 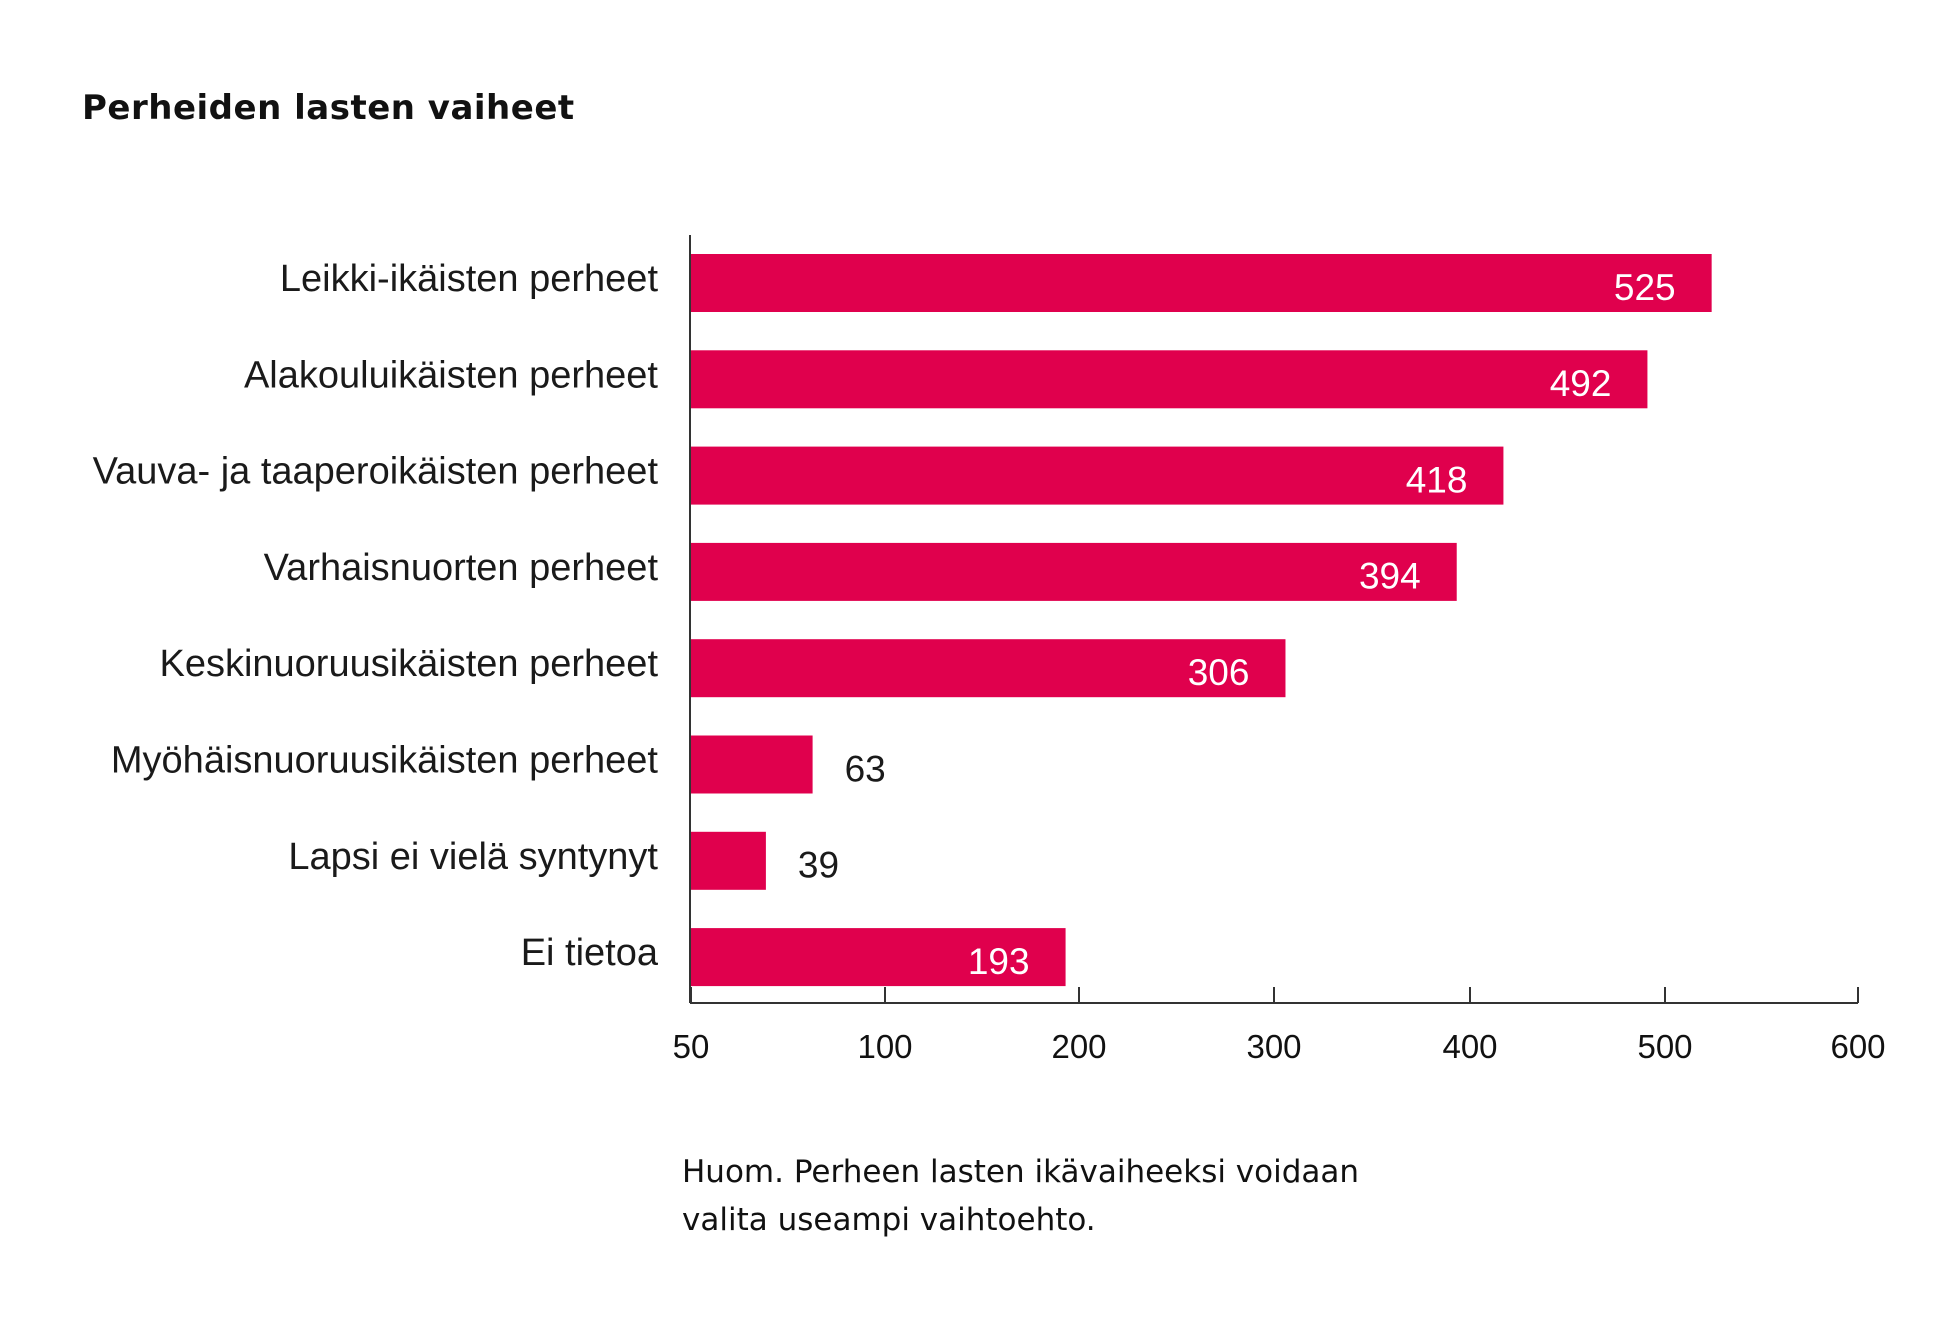 I want to click on data-label: 193, so click(x=999, y=961).